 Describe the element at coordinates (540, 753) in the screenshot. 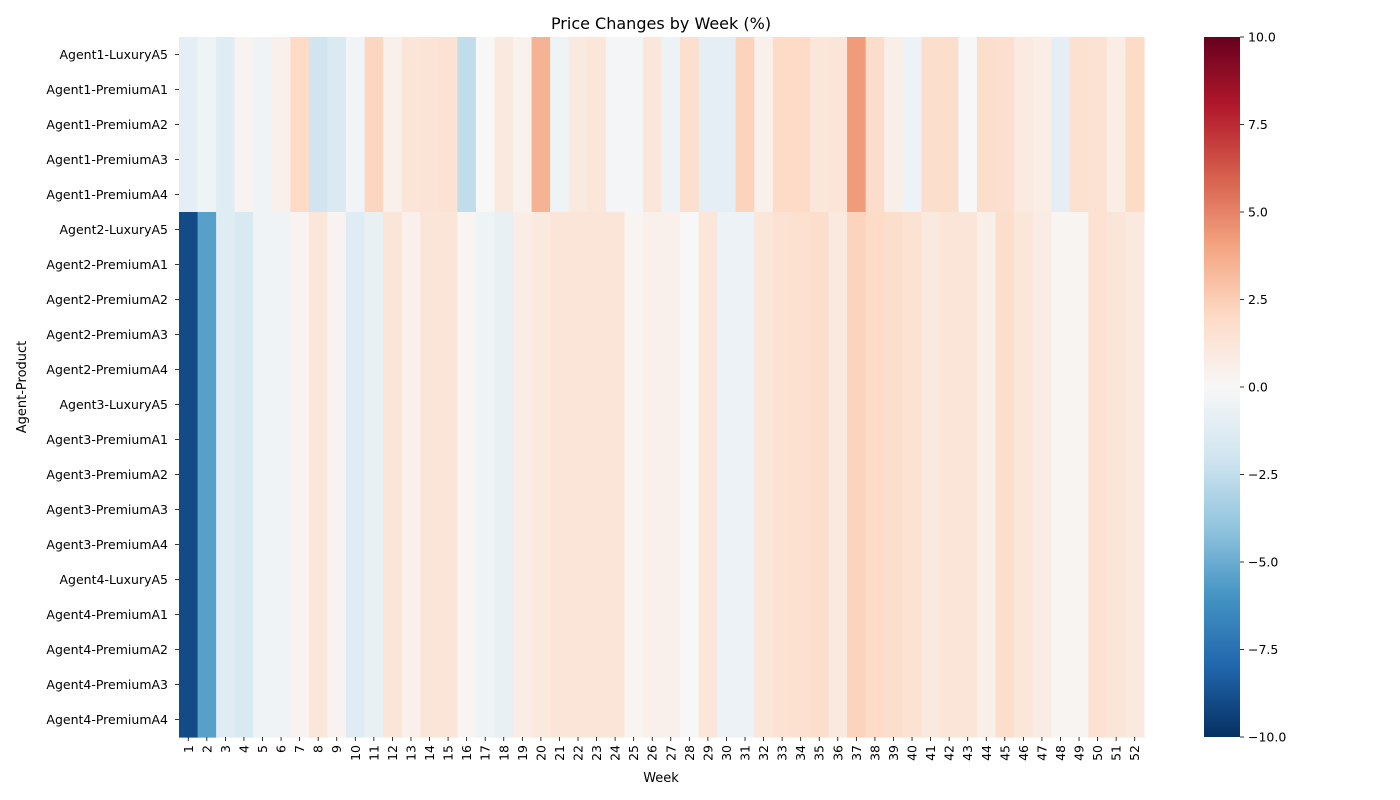

I see `x-tick-label: 20` at that location.